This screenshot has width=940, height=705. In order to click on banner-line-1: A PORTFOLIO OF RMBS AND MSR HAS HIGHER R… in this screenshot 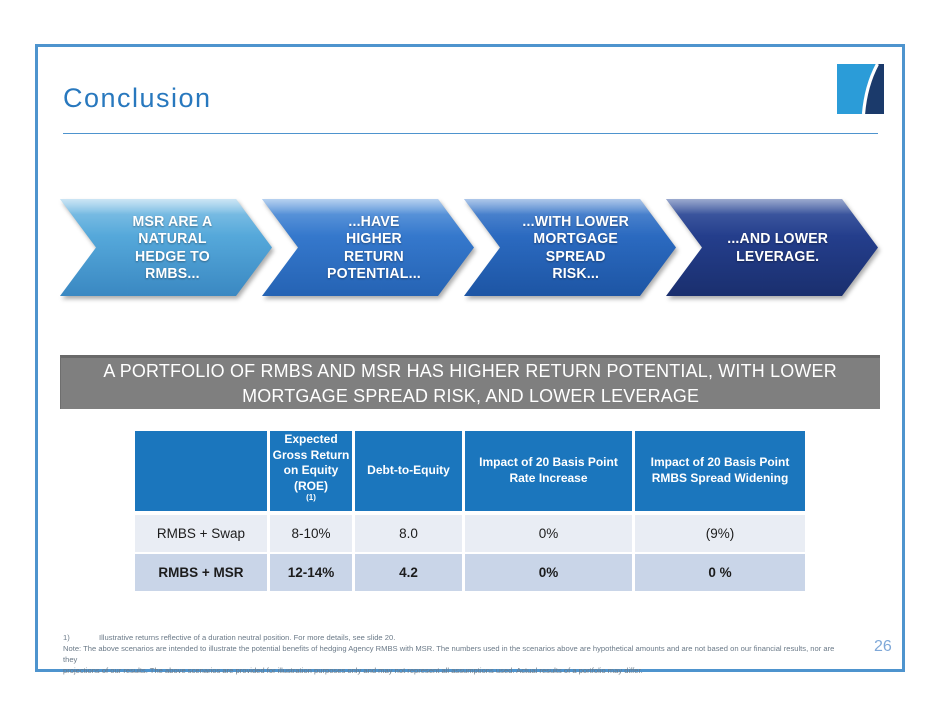, I will do `click(470, 371)`.